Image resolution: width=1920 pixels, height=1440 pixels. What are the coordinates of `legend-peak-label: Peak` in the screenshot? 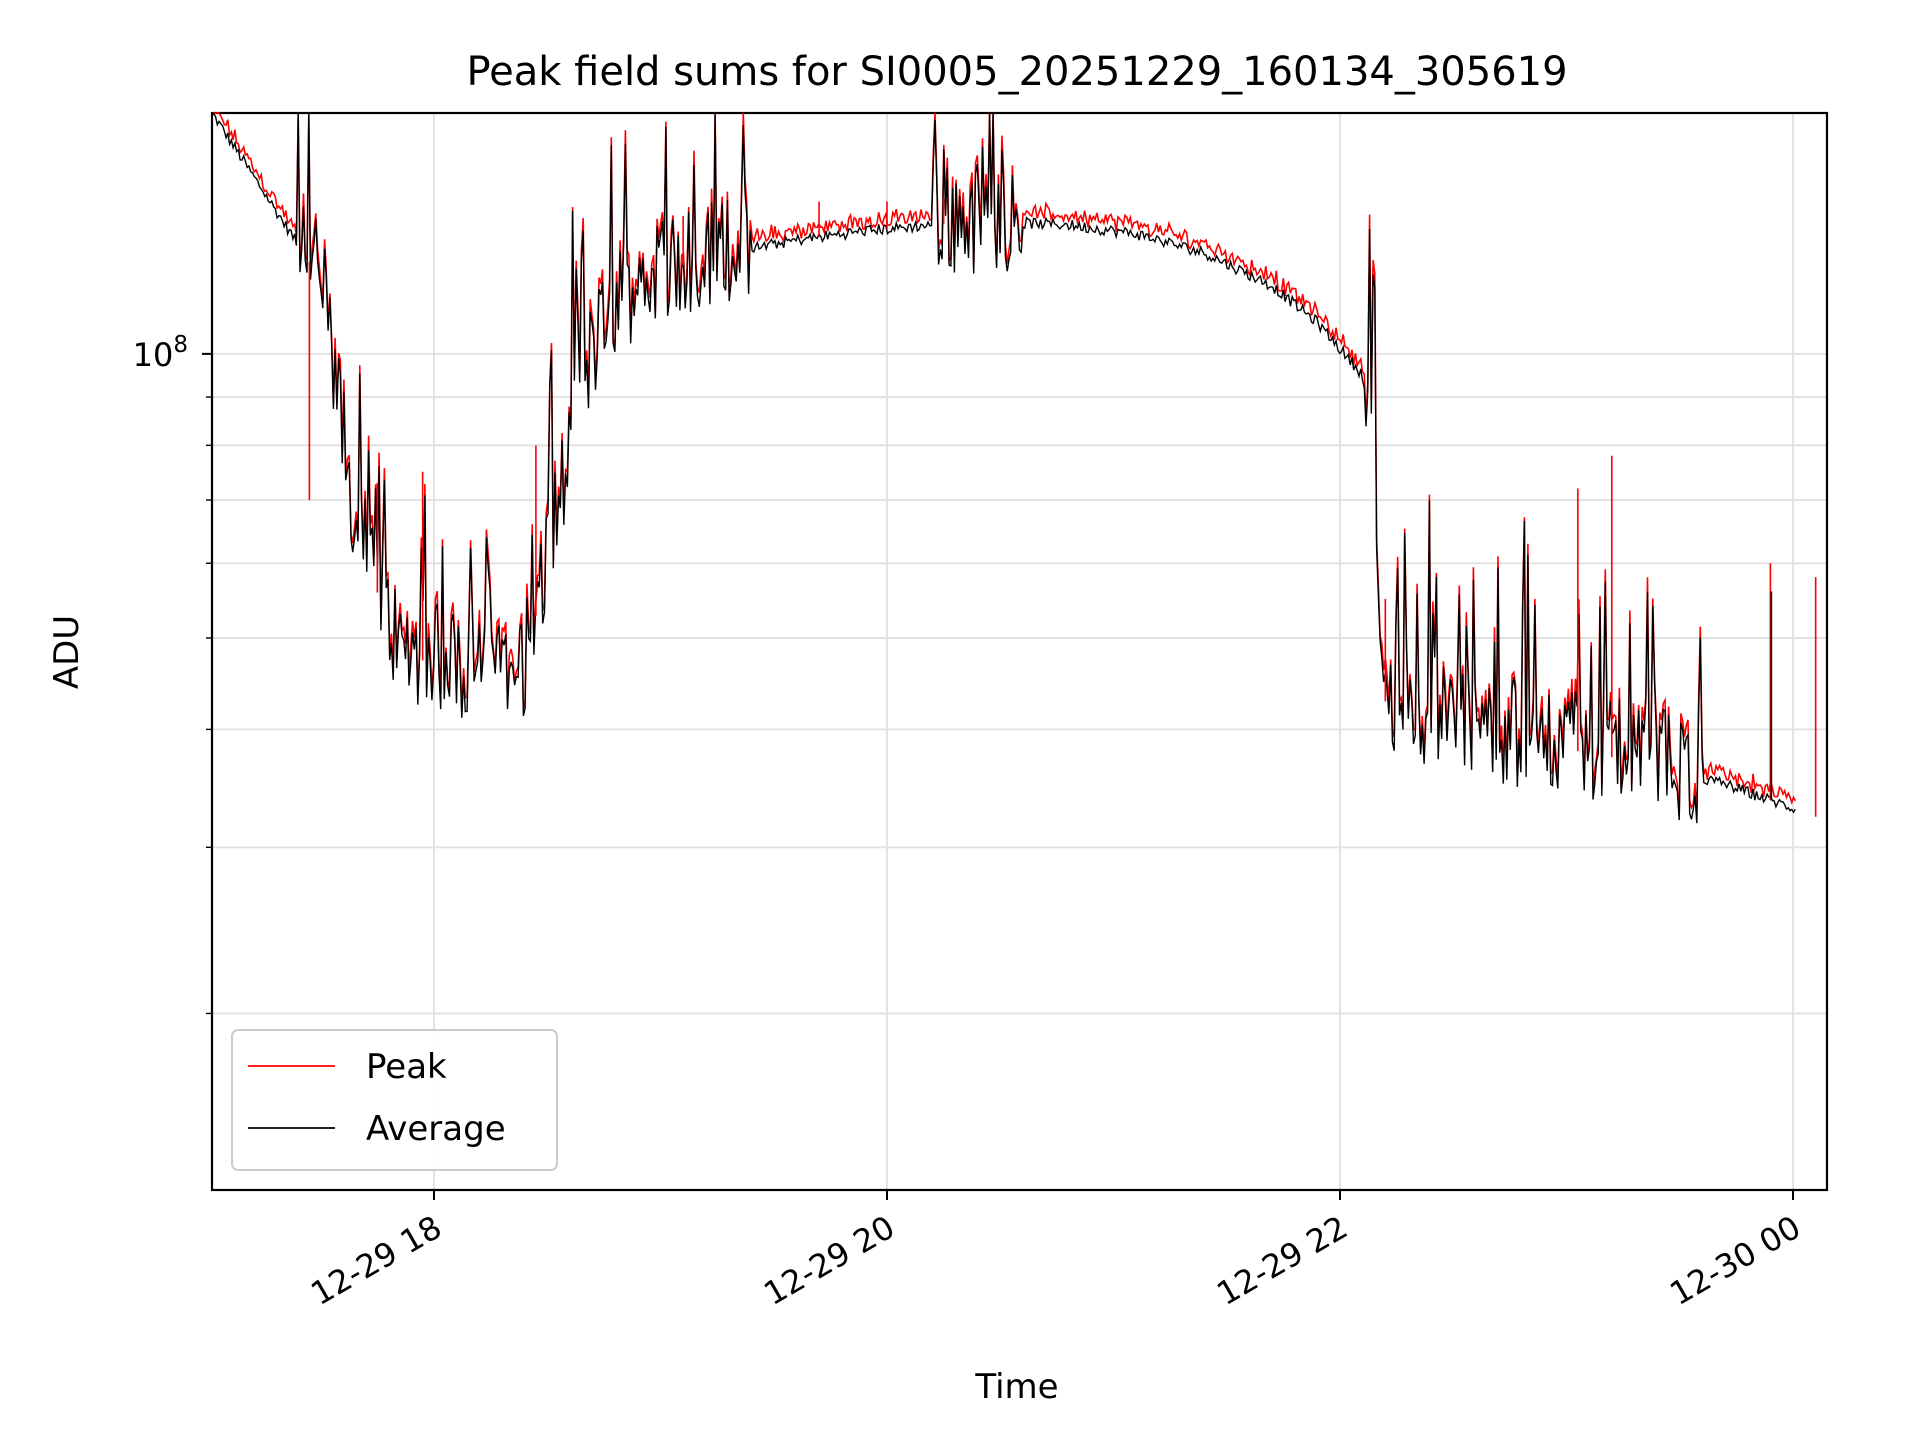 It's located at (406, 1067).